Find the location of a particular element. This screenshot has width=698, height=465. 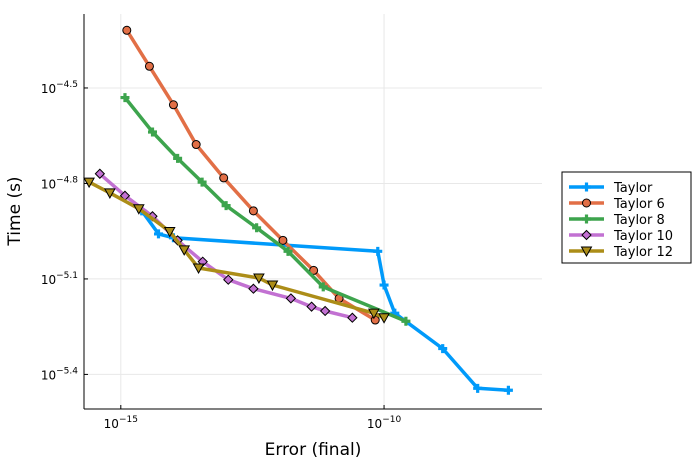

y-axis-title: Time (s) is located at coordinates (15, 211).